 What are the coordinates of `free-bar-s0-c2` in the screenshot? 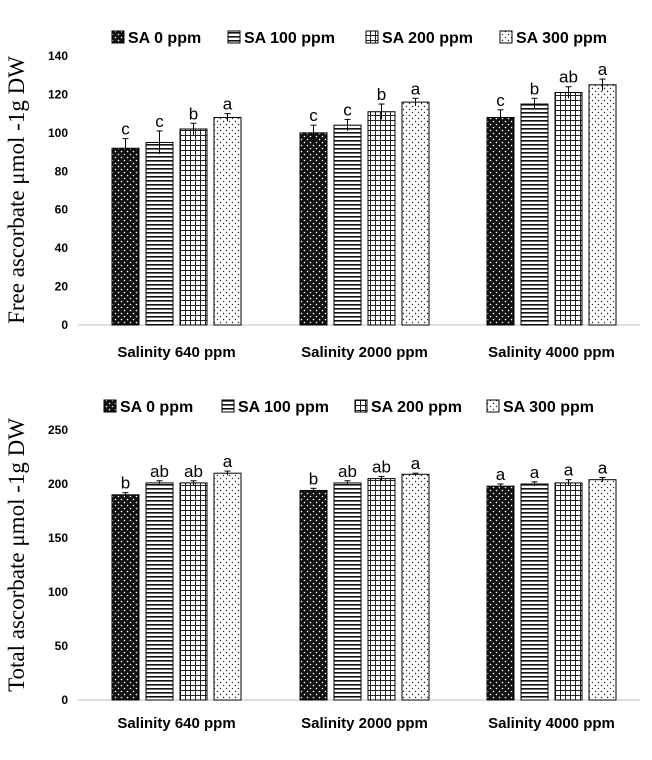 It's located at (500, 221).